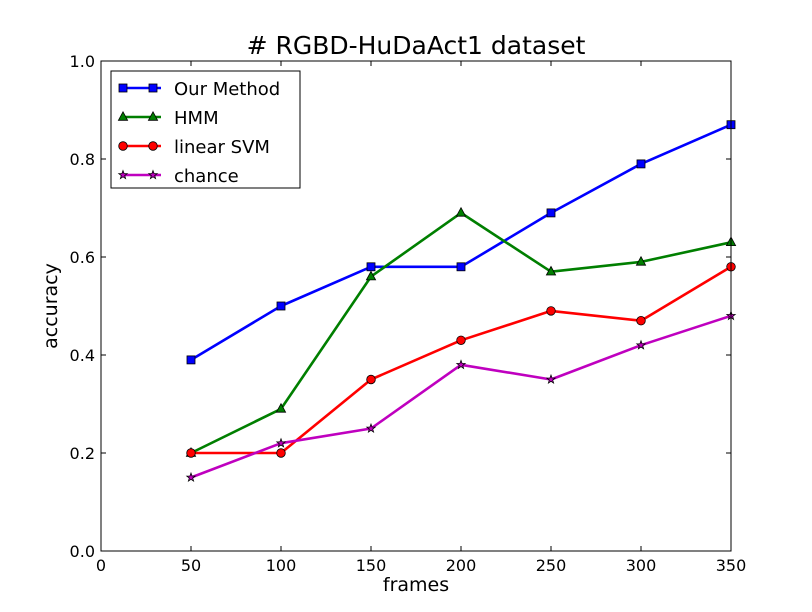 This screenshot has height=612, width=812. What do you see at coordinates (227, 89) in the screenshot?
I see `legend-label-0: Our Method` at bounding box center [227, 89].